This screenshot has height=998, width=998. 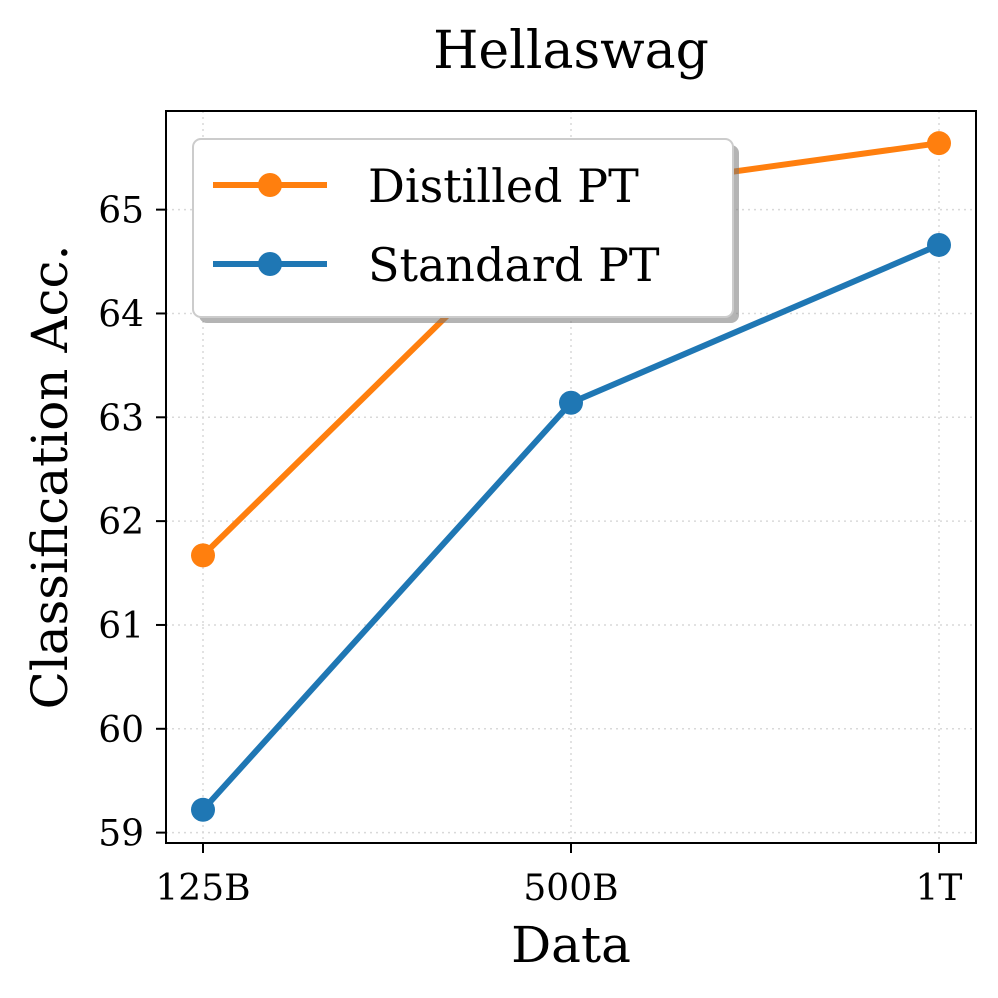 I want to click on x-axis: 125B 500B 1T, so click(x=558, y=876).